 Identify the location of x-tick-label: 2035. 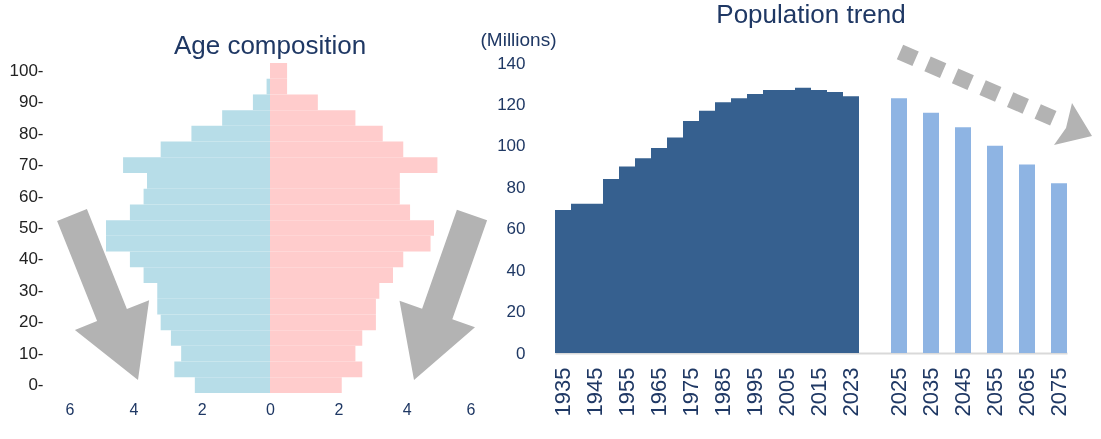
(930, 392).